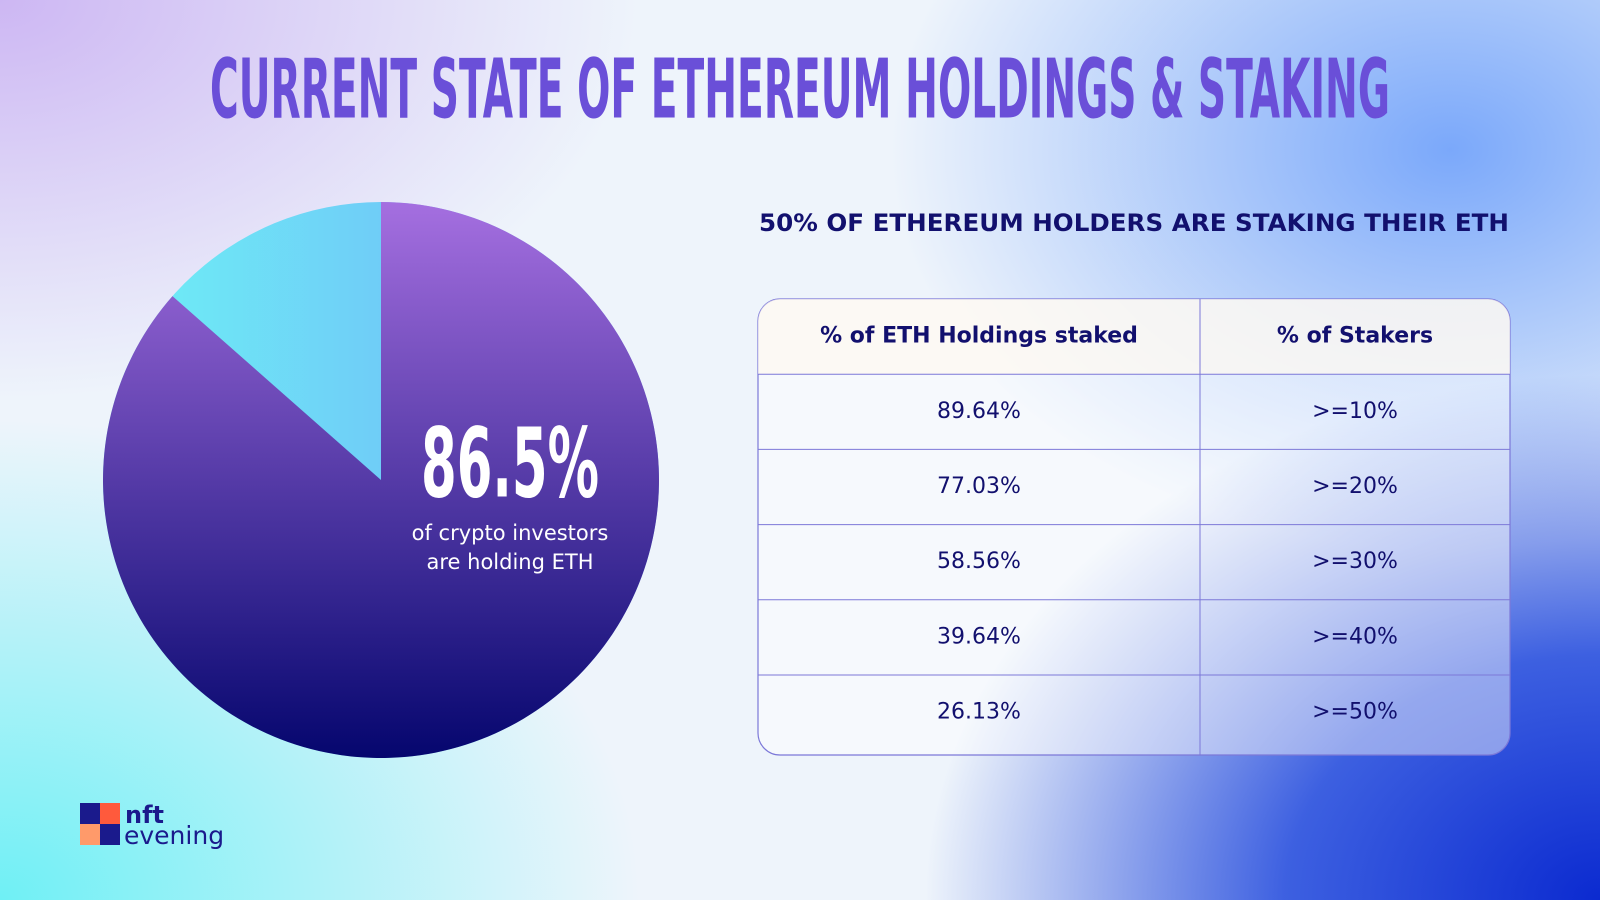 Image resolution: width=1600 pixels, height=900 pixels. What do you see at coordinates (979, 411) in the screenshot?
I see `table-cell: 89.64%` at bounding box center [979, 411].